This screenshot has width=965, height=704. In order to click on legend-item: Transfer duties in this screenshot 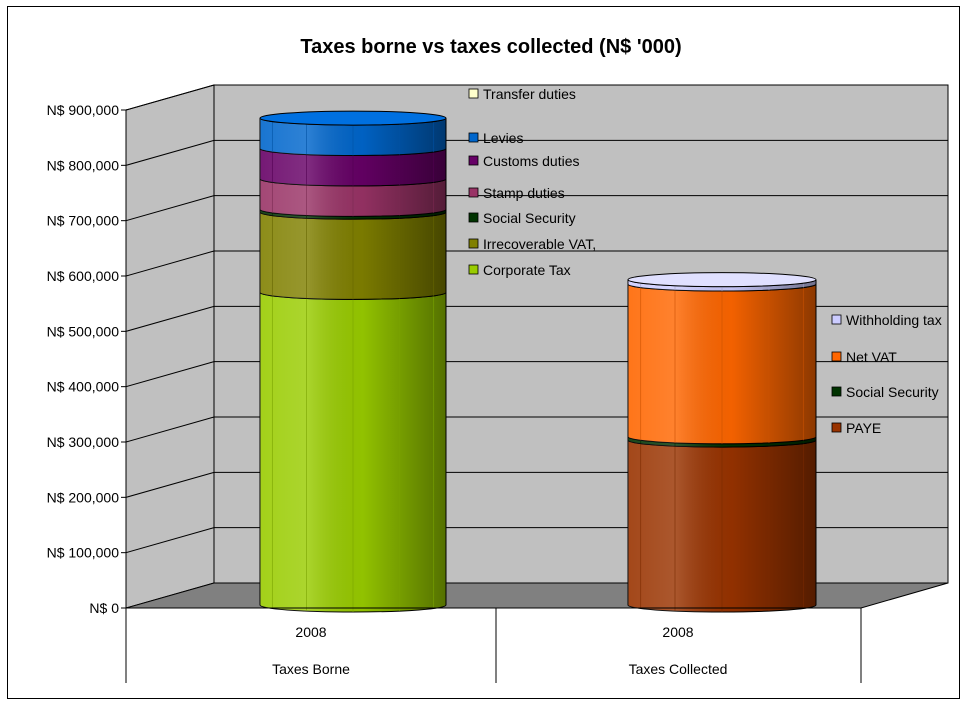, I will do `click(522, 94)`.